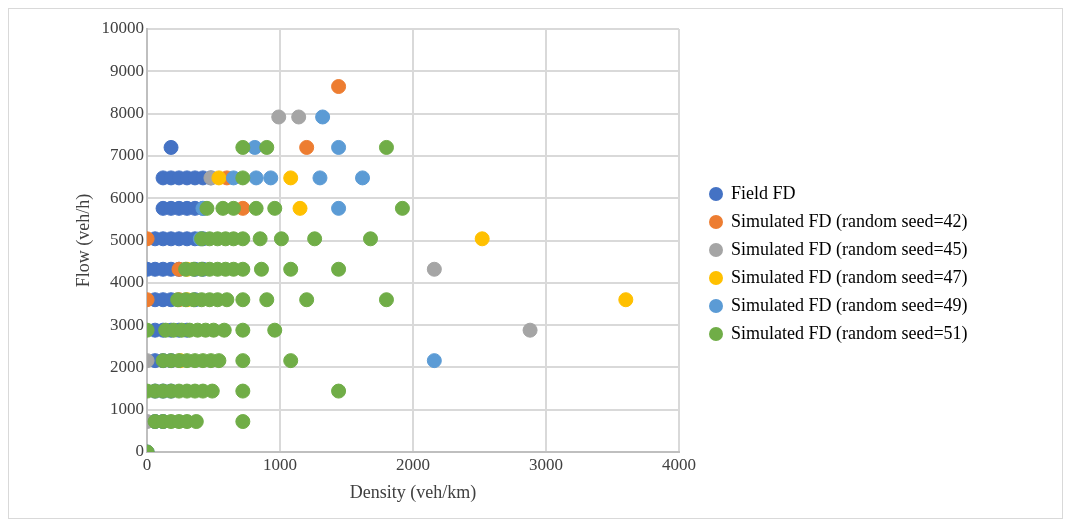  I want to click on legend-label: Simulated FD (random seed=49), so click(849, 305).